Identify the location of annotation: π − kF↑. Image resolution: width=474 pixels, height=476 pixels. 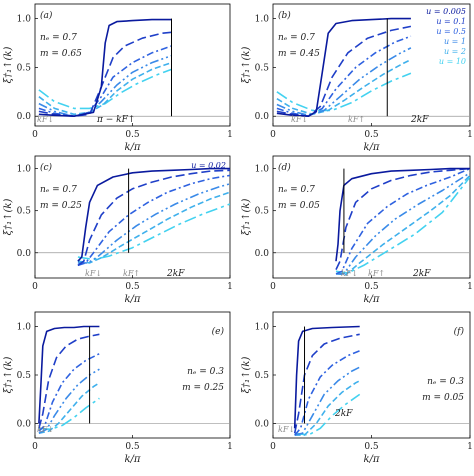
(115, 120).